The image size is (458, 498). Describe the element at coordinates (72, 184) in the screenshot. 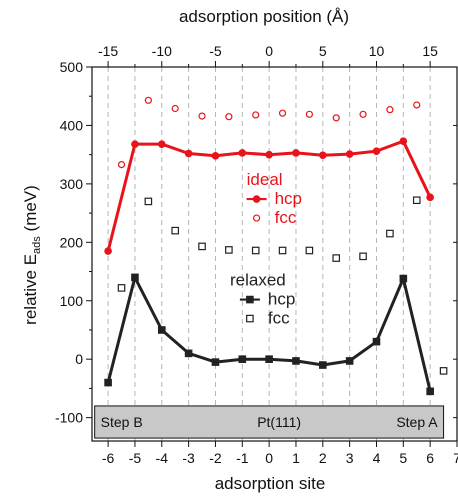

I see `y-tick-label: 300` at that location.